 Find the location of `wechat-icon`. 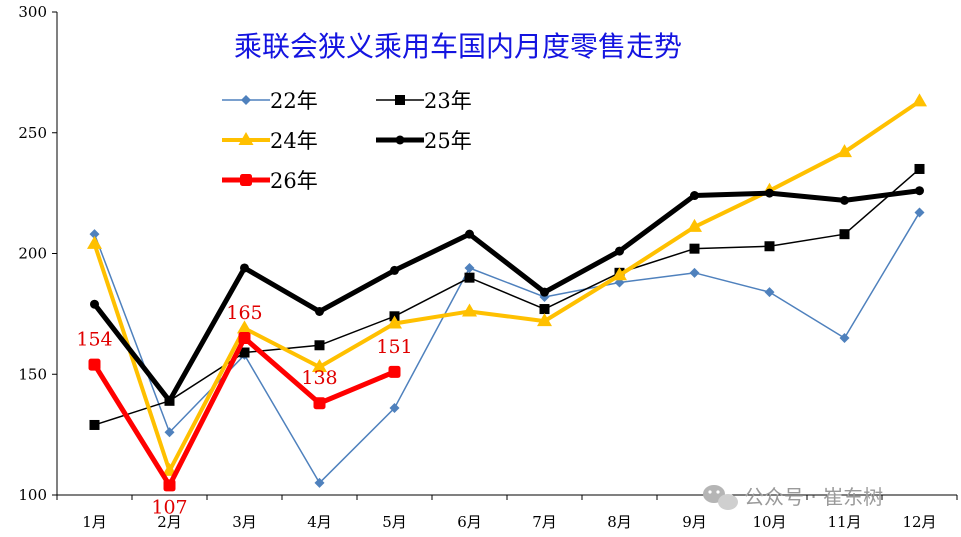

wechat-icon is located at coordinates (720, 497).